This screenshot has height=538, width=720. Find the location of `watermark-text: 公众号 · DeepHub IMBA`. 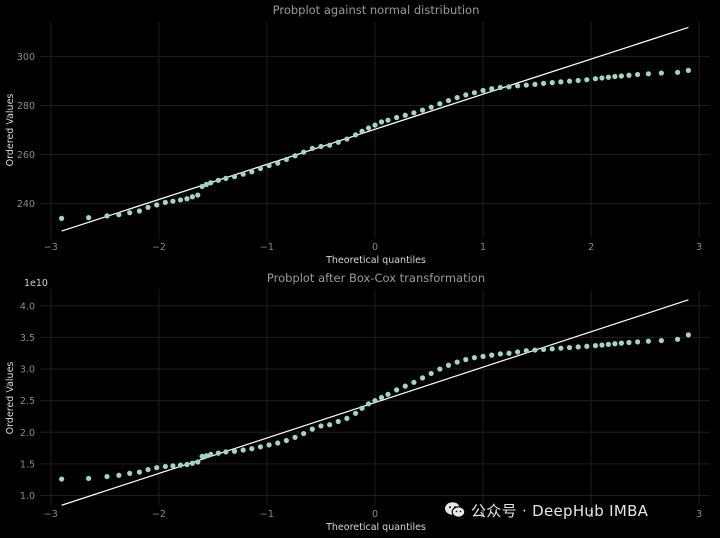

watermark-text: 公众号 · DeepHub IMBA is located at coordinates (560, 510).